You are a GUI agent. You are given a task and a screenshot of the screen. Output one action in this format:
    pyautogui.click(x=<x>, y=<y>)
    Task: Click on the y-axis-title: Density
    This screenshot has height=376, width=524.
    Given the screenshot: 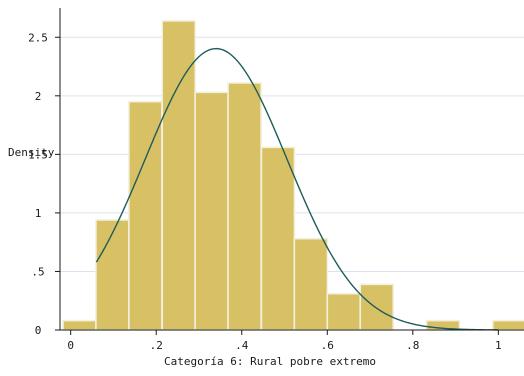 What is the action you would take?
    pyautogui.click(x=31, y=152)
    